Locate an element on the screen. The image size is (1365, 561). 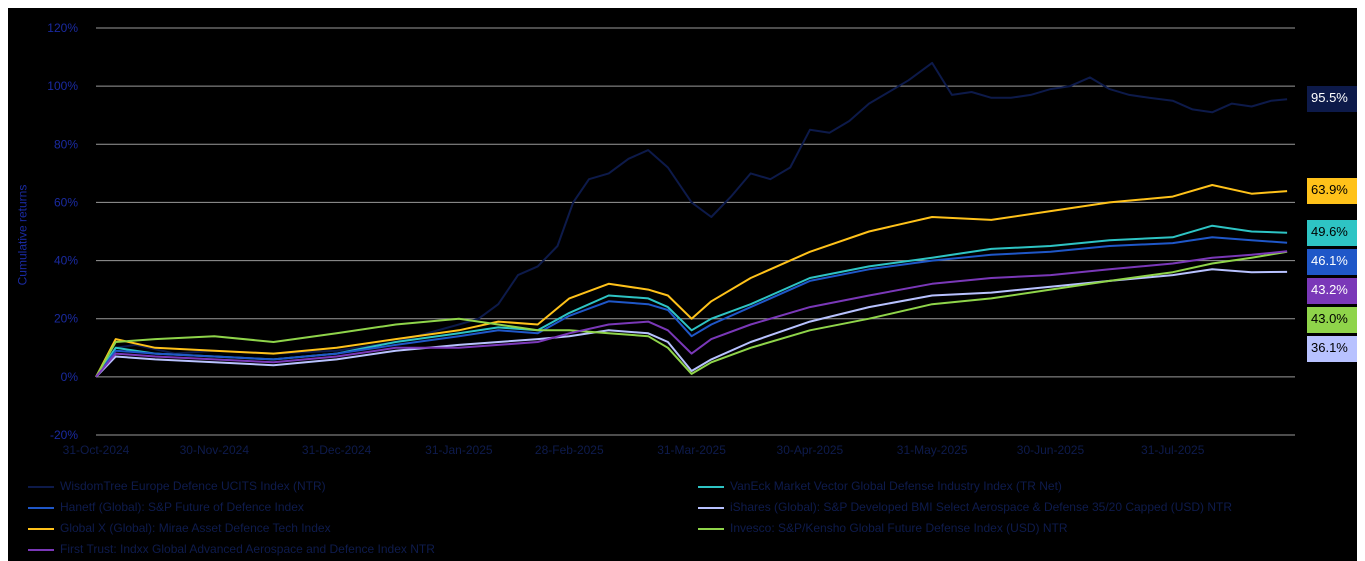
end-value-label: 63.9% is located at coordinates (1332, 191).